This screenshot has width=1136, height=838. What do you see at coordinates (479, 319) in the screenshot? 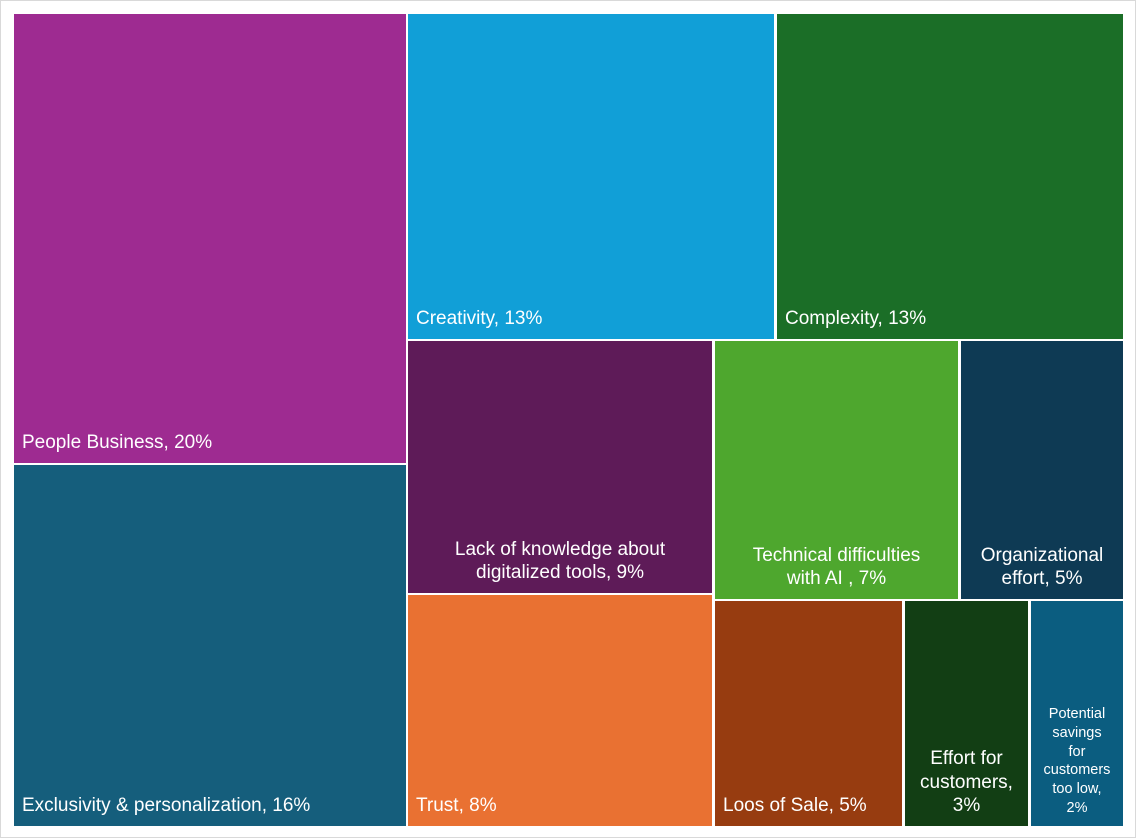
I see `tile-label-creativity: Creativity, 13%` at bounding box center [479, 319].